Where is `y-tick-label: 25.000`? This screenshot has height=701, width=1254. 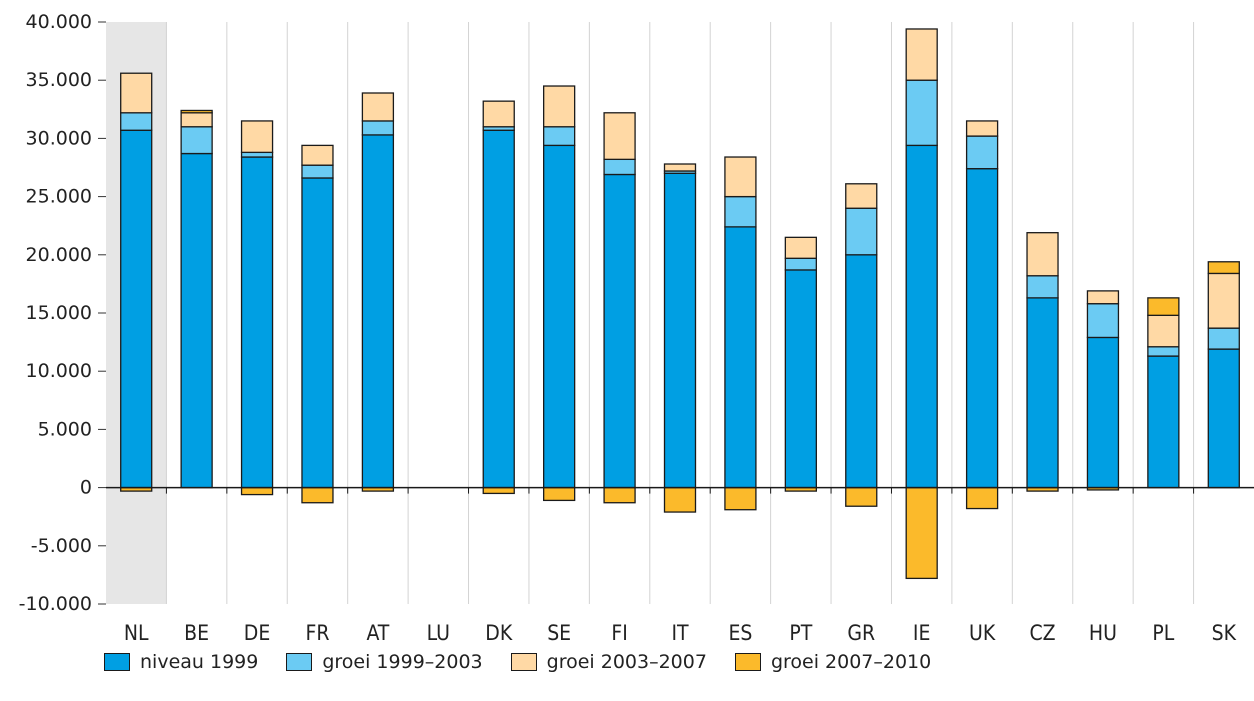 y-tick-label: 25.000 is located at coordinates (59, 197).